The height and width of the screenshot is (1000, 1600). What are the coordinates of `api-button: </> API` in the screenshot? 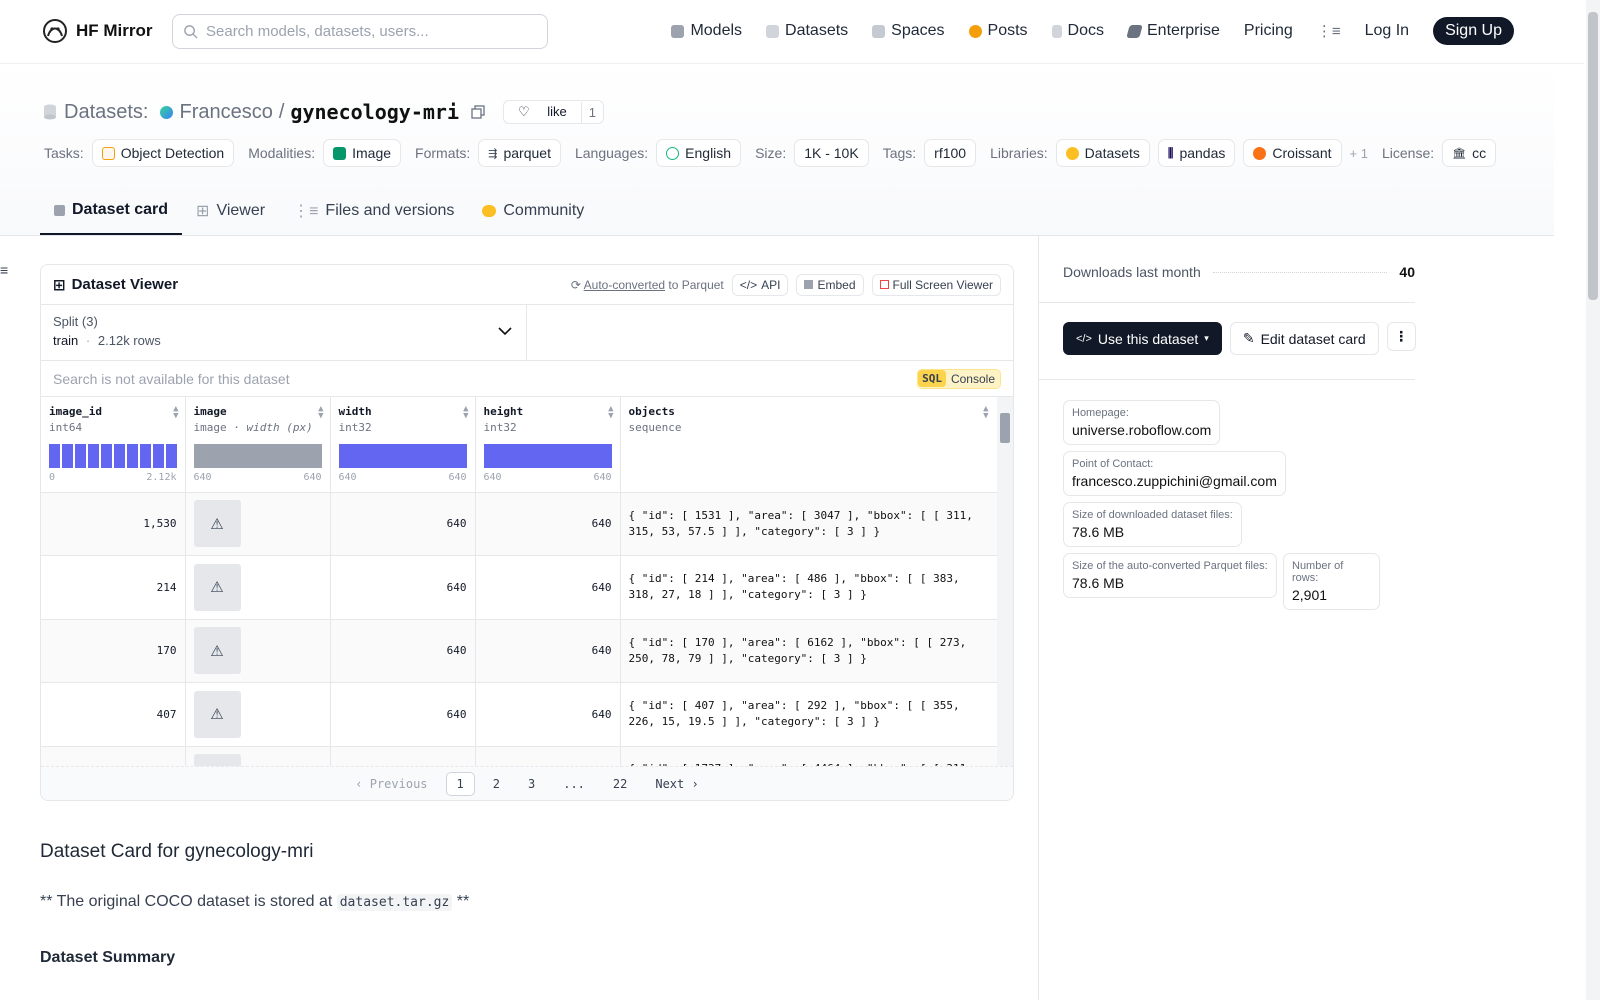 It's located at (760, 284).